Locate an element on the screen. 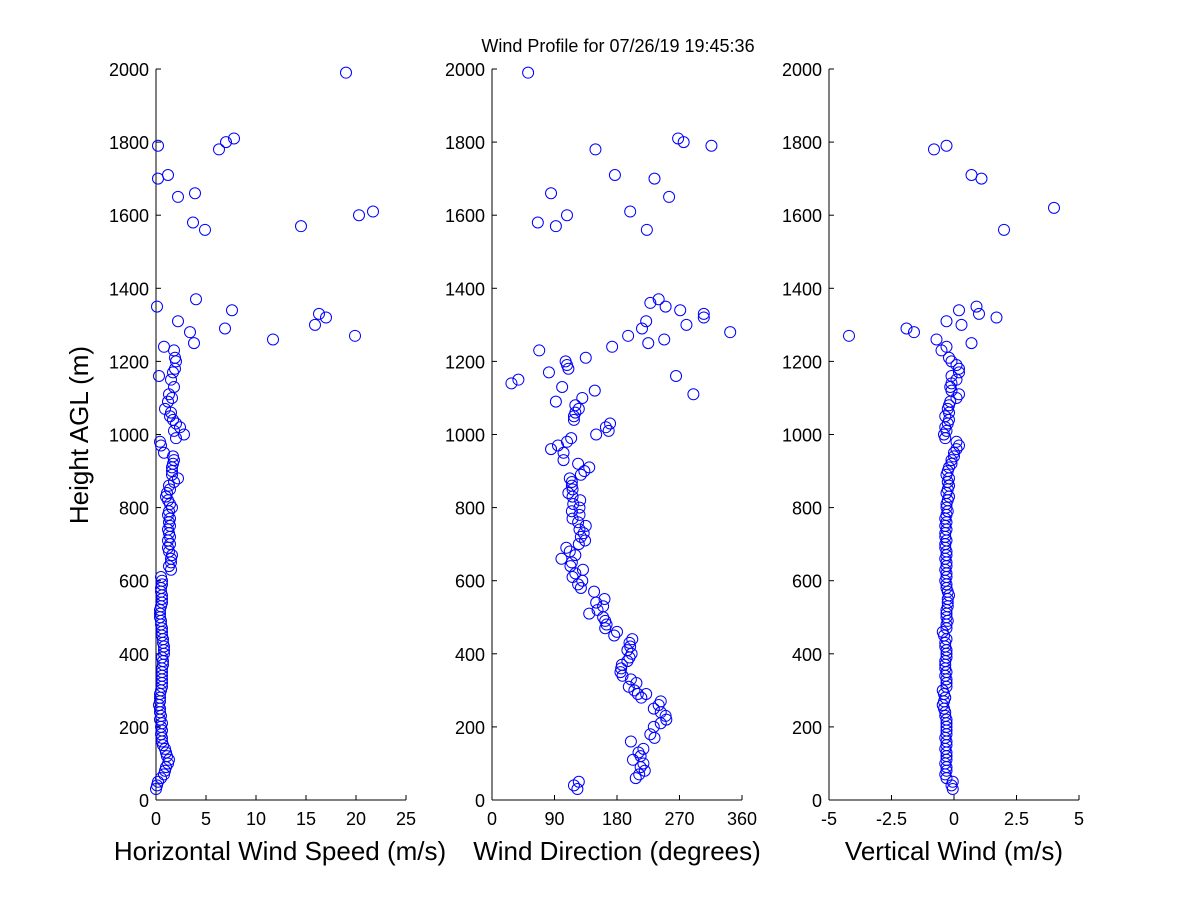  x-tick-label: -5 is located at coordinates (829, 819).